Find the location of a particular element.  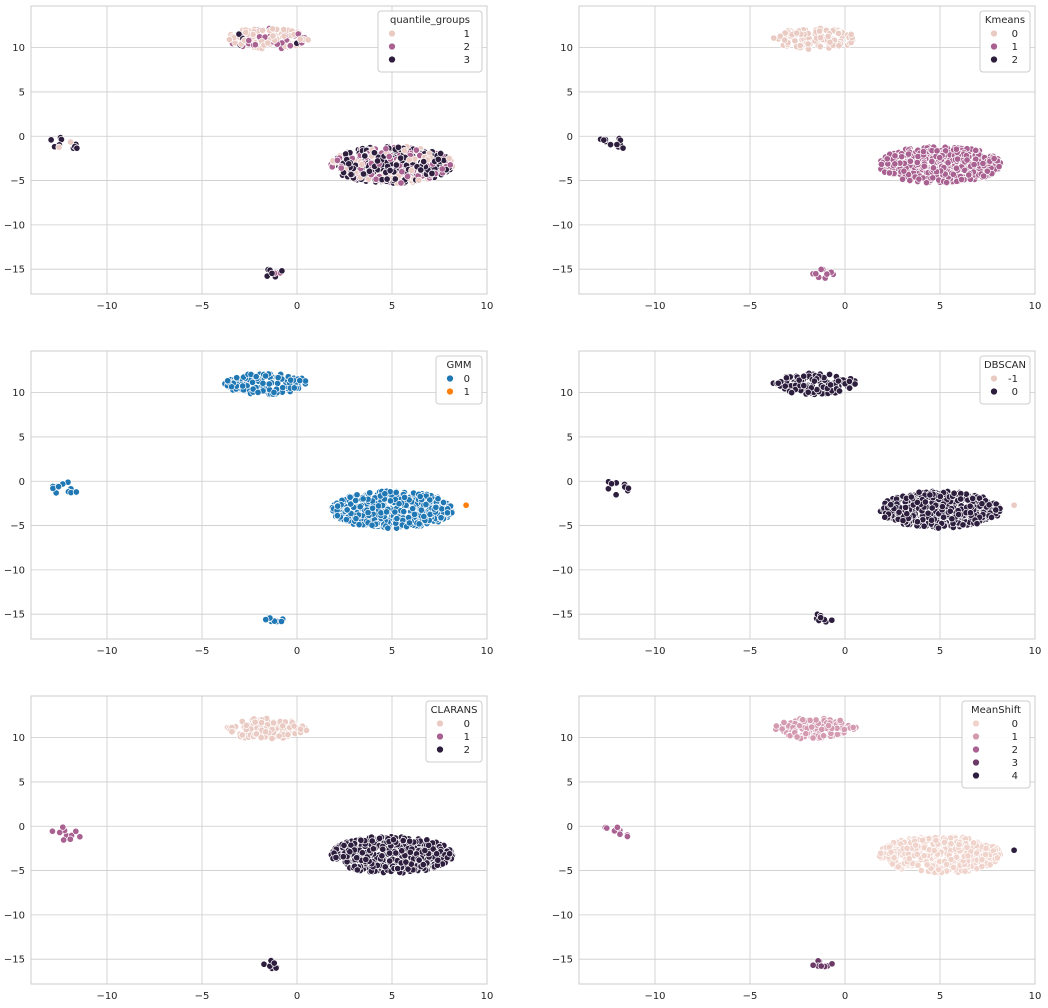

legend: quantile_groups 1 2 3 is located at coordinates (430, 41).